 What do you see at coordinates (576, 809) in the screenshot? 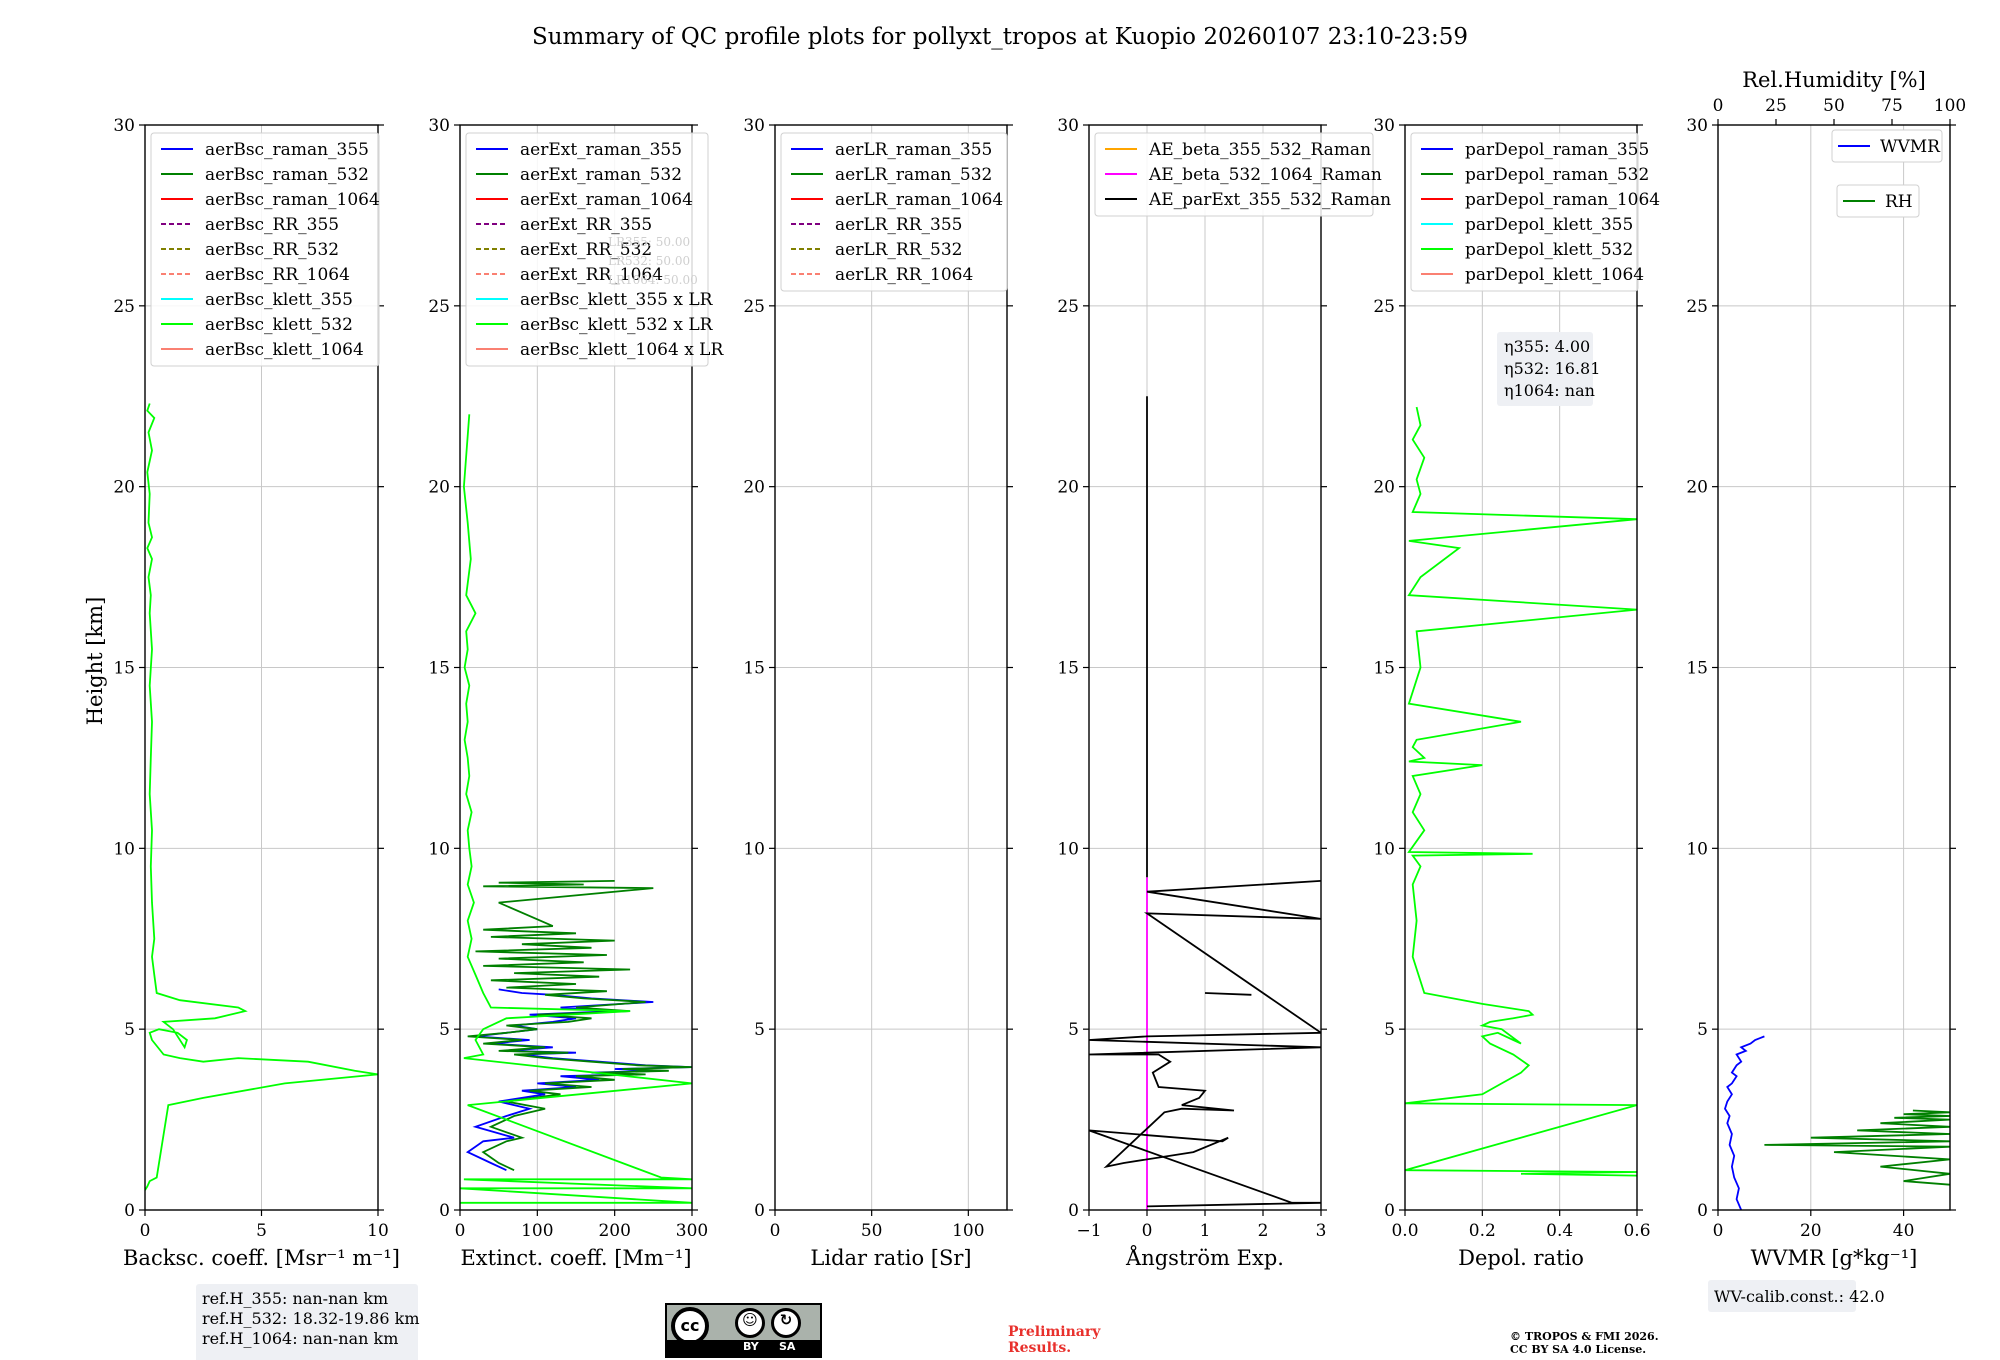
I see `series-aerBsc_klett_532 x LR` at bounding box center [576, 809].